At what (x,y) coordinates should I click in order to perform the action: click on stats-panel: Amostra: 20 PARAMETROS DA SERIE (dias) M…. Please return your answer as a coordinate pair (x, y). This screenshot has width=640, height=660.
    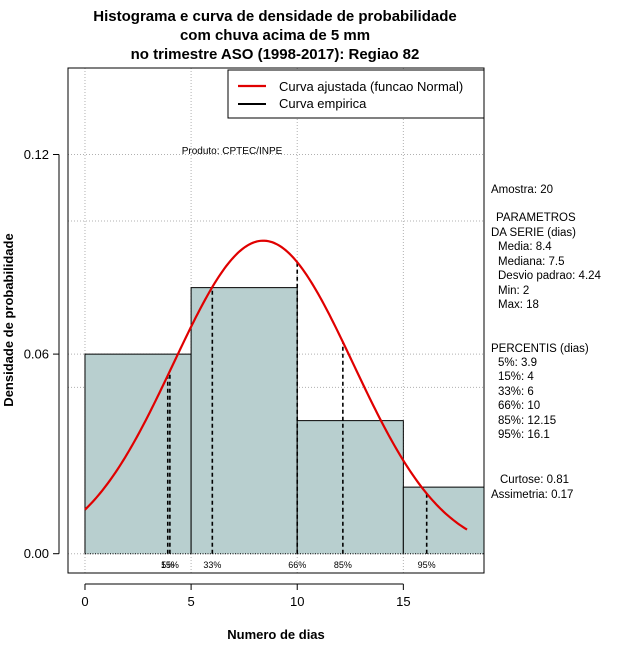
    Looking at the image, I should click on (546, 342).